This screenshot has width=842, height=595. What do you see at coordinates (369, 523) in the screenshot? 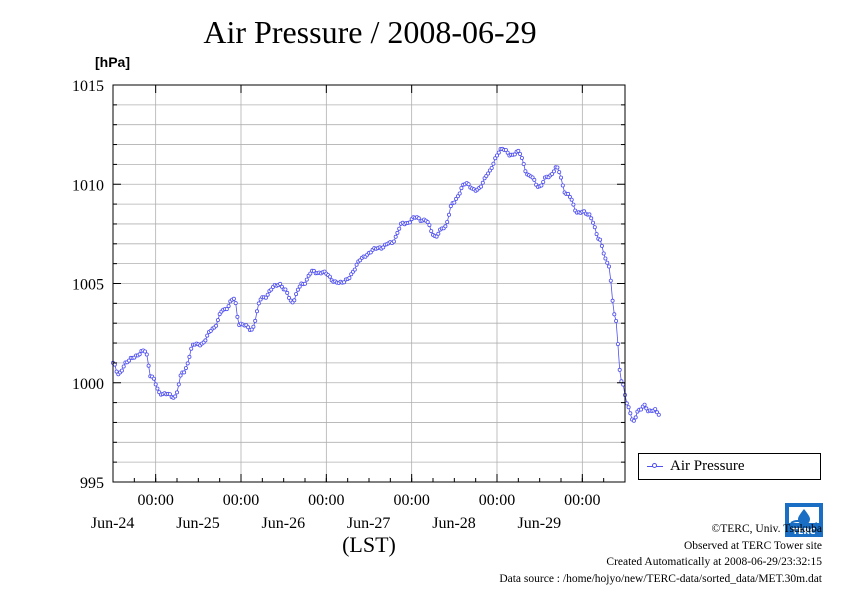
I see `x-tick-date-label: Jun-27` at bounding box center [369, 523].